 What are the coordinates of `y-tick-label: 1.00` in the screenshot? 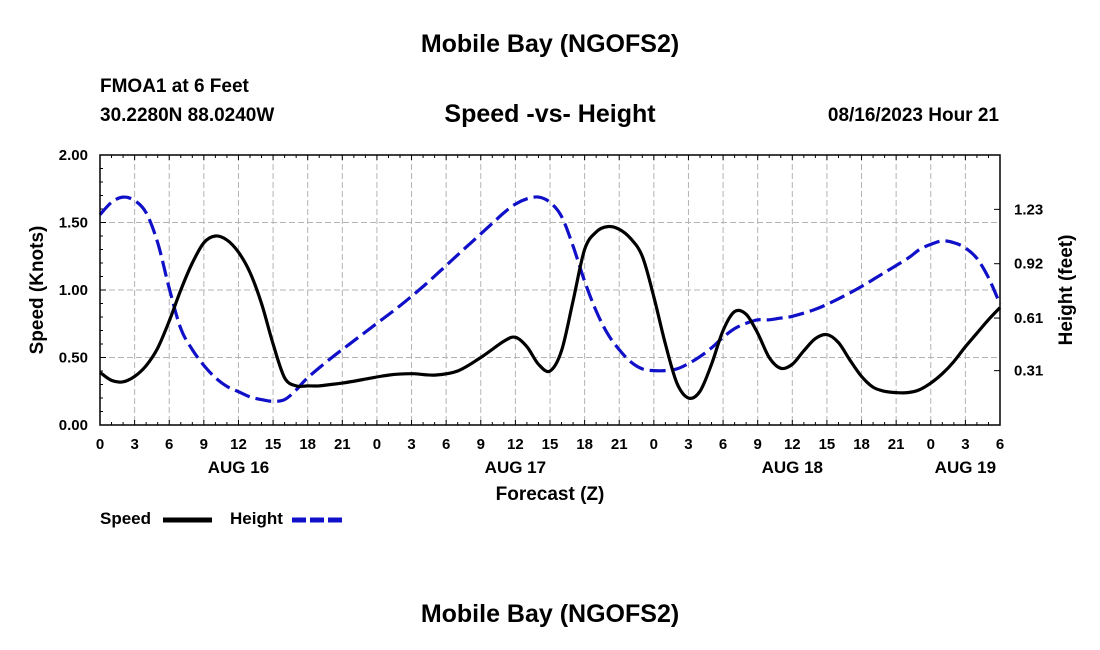 It's located at (73, 290).